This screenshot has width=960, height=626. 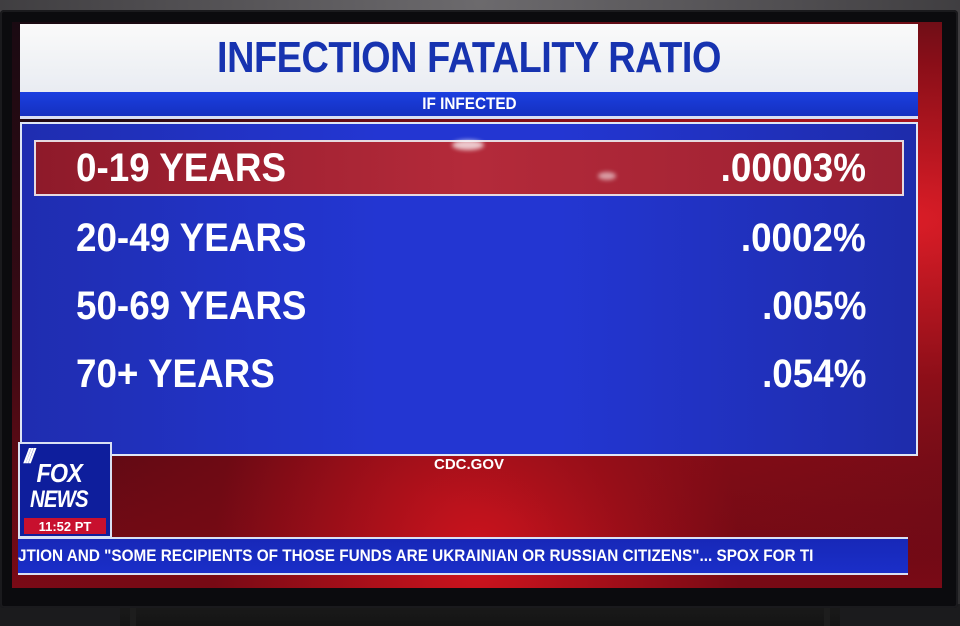 I want to click on graphic-subtitle: IF INFECTED, so click(x=469, y=103).